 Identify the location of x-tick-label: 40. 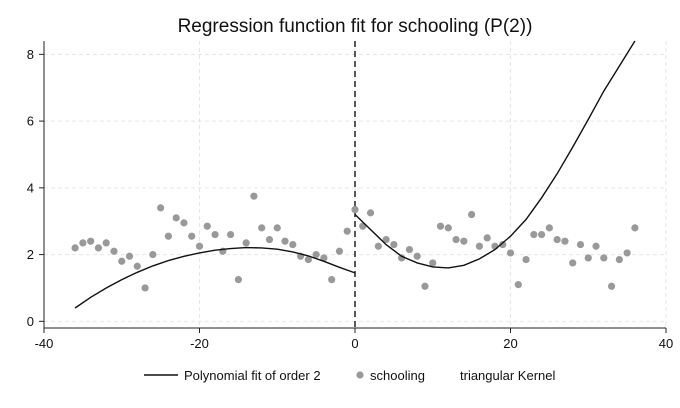
(666, 343).